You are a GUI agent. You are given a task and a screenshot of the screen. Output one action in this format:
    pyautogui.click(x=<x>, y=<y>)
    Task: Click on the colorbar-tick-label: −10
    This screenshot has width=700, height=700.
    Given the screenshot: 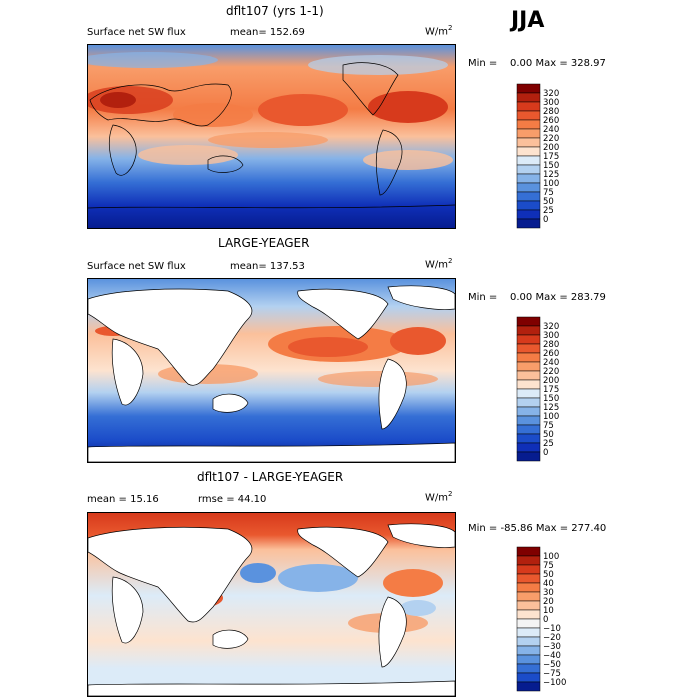 What is the action you would take?
    pyautogui.click(x=552, y=629)
    